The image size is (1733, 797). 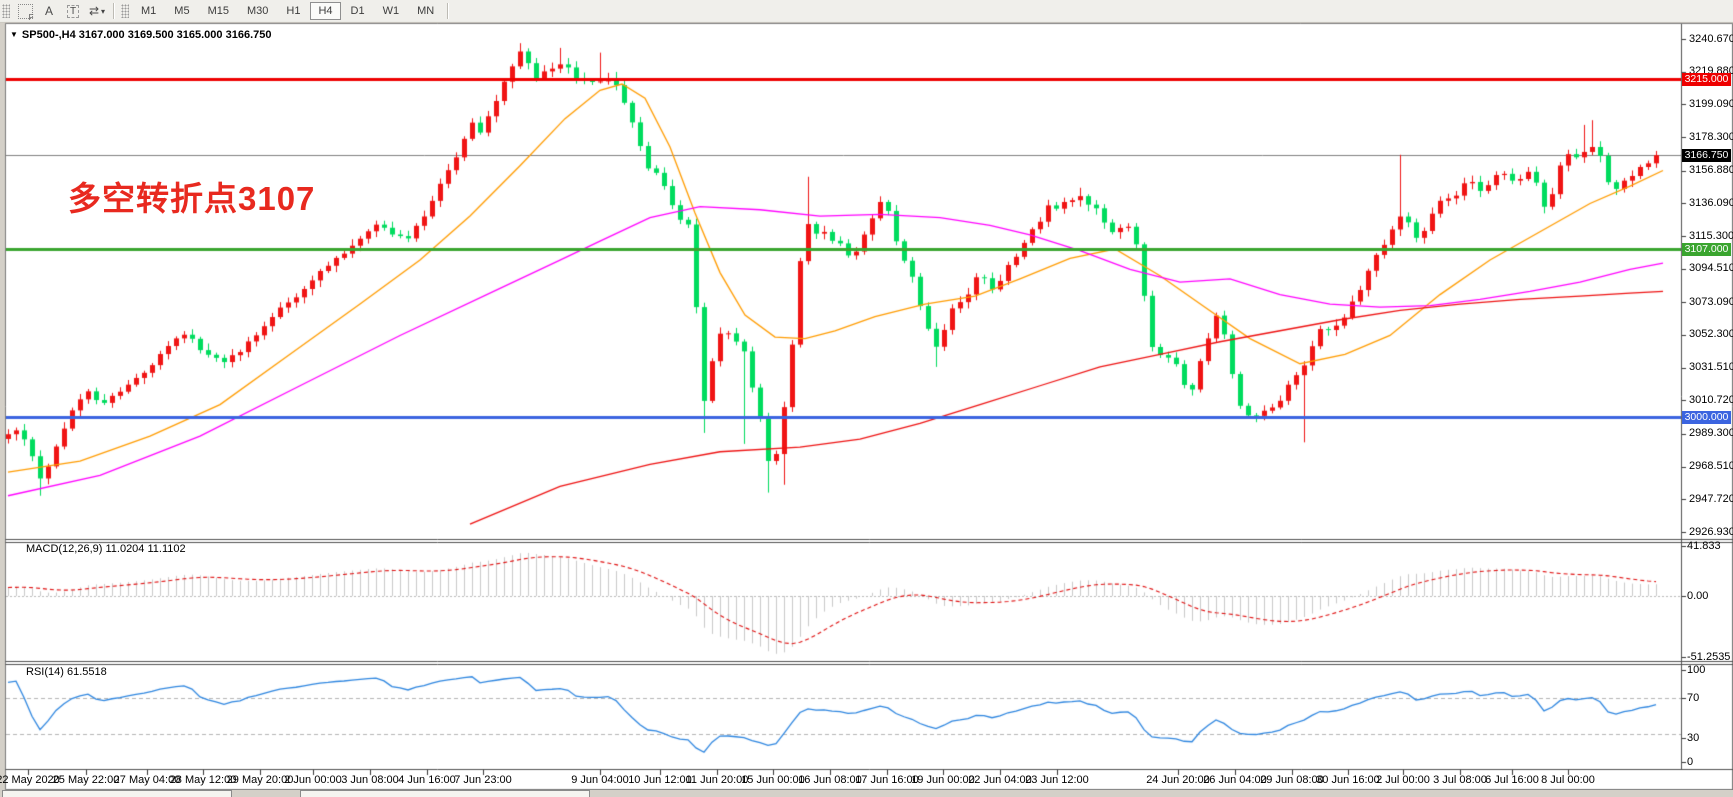 What do you see at coordinates (66, 672) in the screenshot?
I see `rsi-indicator-label: RSI(14) 61.5518` at bounding box center [66, 672].